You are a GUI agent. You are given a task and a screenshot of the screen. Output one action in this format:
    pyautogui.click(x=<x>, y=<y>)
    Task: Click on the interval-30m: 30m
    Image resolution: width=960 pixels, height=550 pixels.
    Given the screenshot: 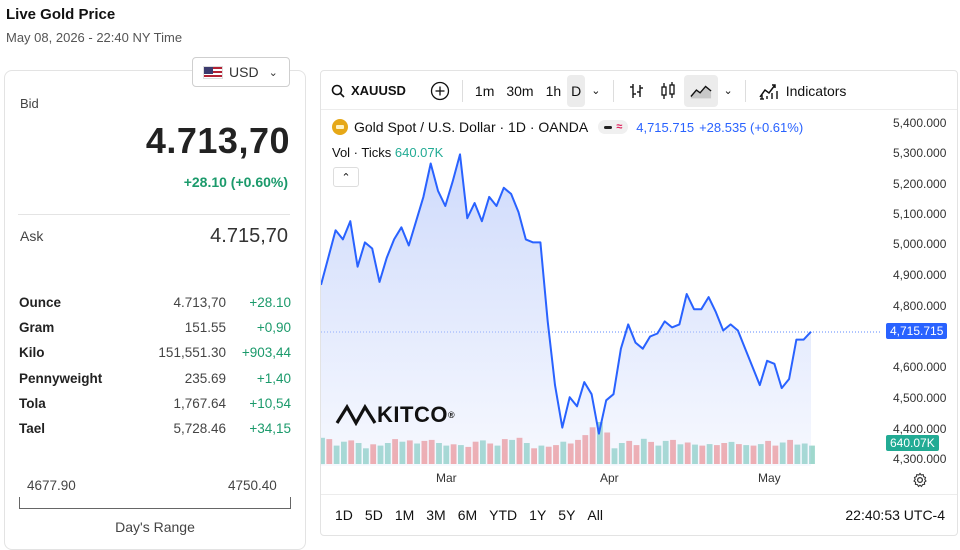 What is the action you would take?
    pyautogui.click(x=520, y=90)
    